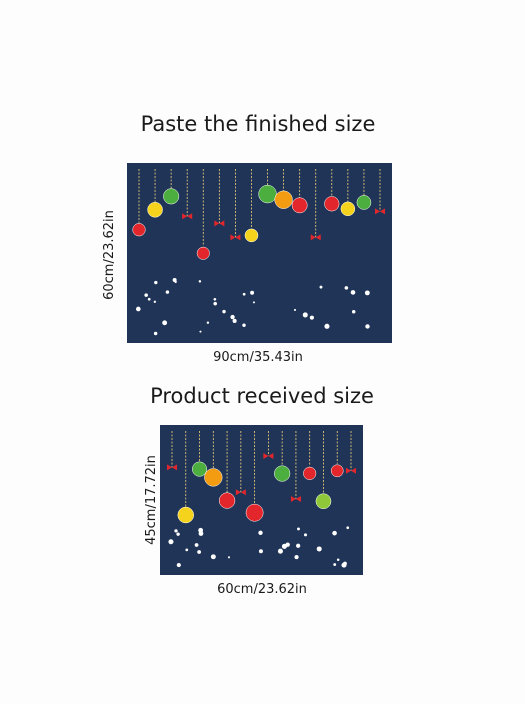  I want to click on finished-width: 90cm/35.43in, so click(258, 357).